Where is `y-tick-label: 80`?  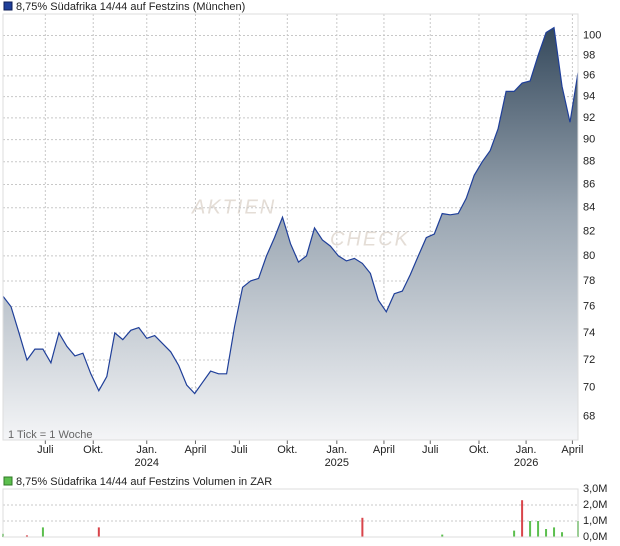 y-tick-label: 80 is located at coordinates (589, 256).